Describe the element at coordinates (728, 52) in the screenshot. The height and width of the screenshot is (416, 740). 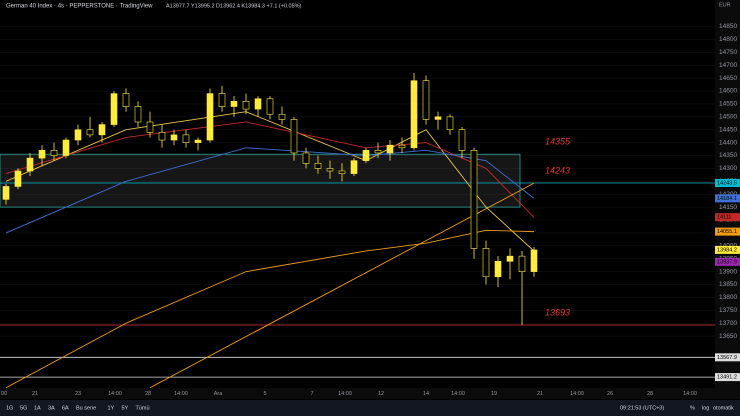
I see `y-tick-label: 14750` at that location.